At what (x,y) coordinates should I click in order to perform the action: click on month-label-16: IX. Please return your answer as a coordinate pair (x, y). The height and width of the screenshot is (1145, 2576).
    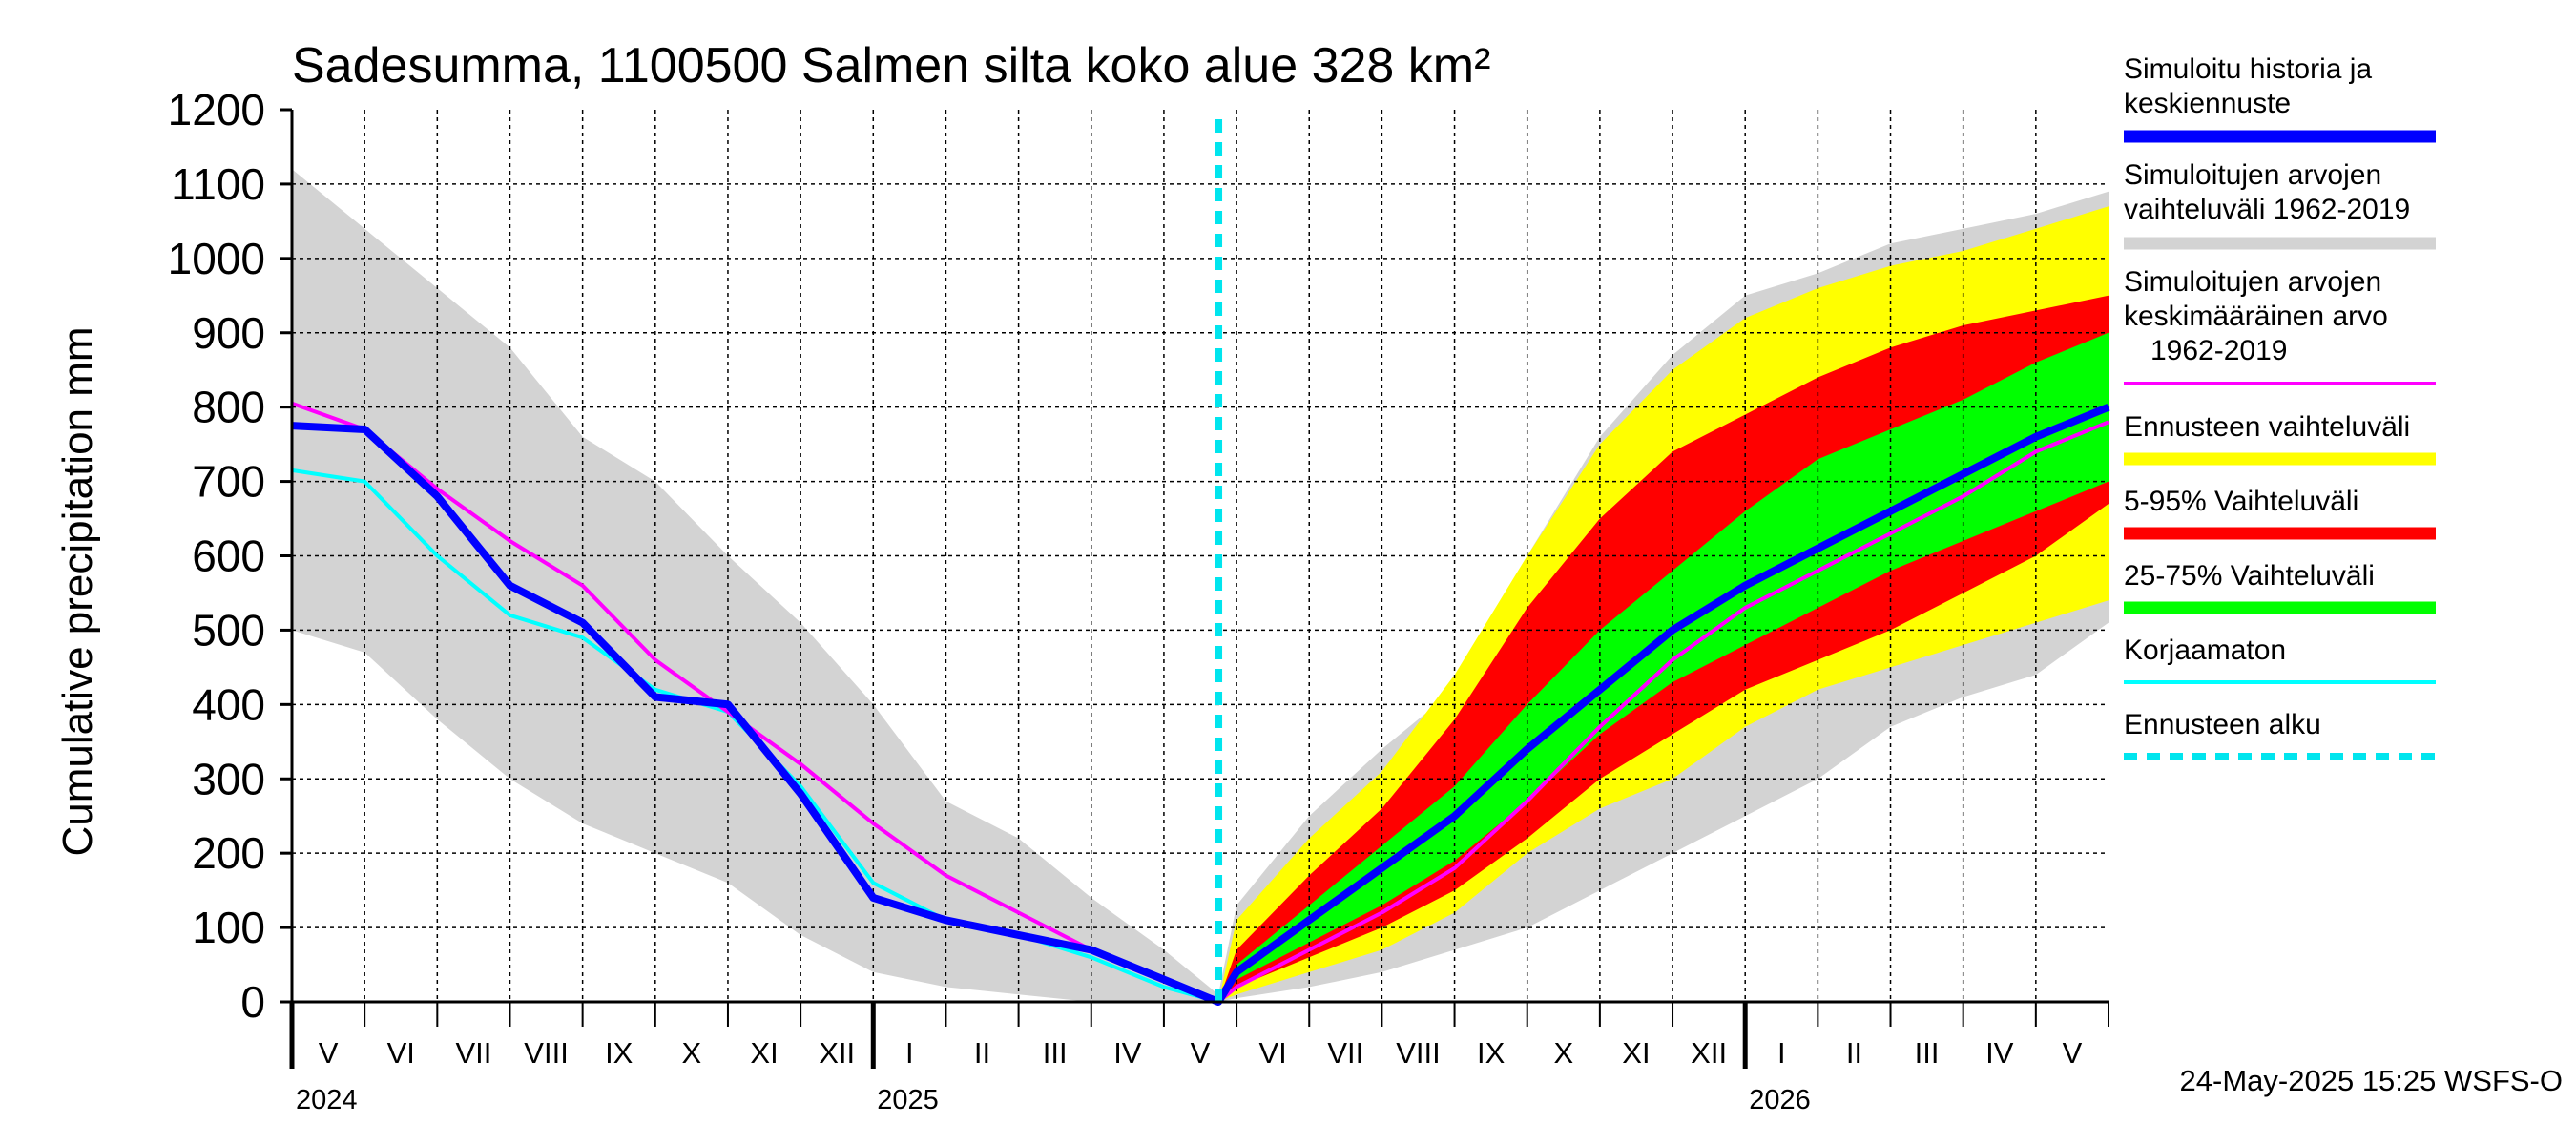
    Looking at the image, I should click on (1491, 1053).